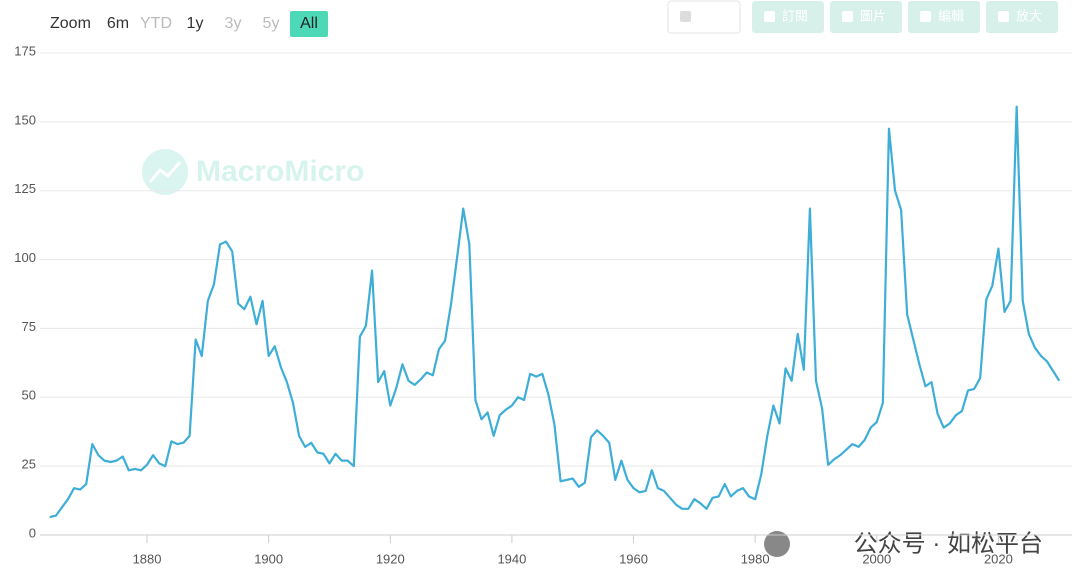 This screenshot has height=586, width=1080. Describe the element at coordinates (280, 171) in the screenshot. I see `watermark: MacroMicro` at that location.